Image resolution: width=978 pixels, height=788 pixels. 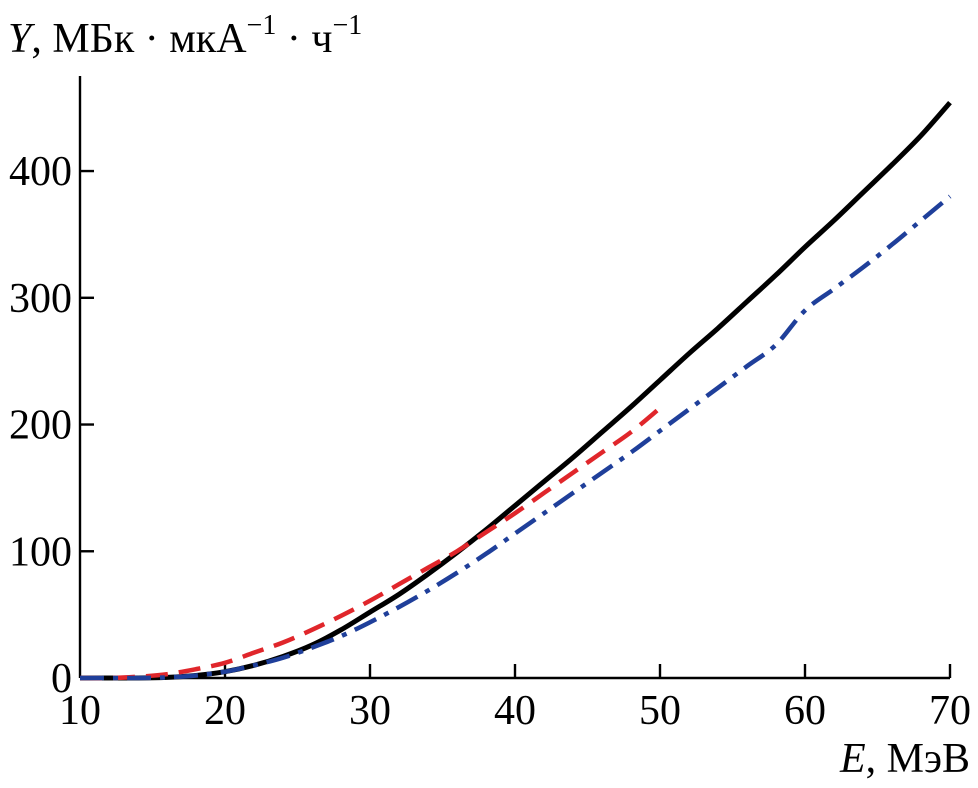 I want to click on x-tick-label: 50, so click(x=660, y=711).